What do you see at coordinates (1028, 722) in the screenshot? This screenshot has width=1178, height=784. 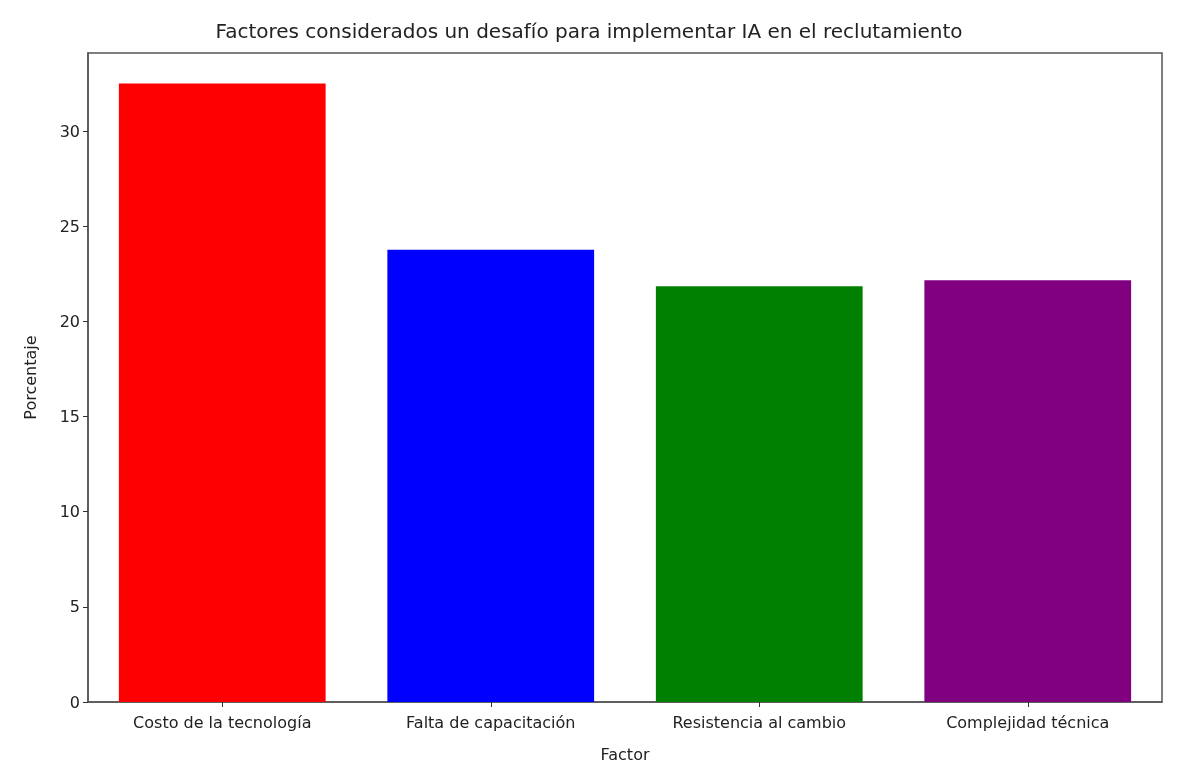 I see `x-tick-label: Complejidad técnica` at bounding box center [1028, 722].